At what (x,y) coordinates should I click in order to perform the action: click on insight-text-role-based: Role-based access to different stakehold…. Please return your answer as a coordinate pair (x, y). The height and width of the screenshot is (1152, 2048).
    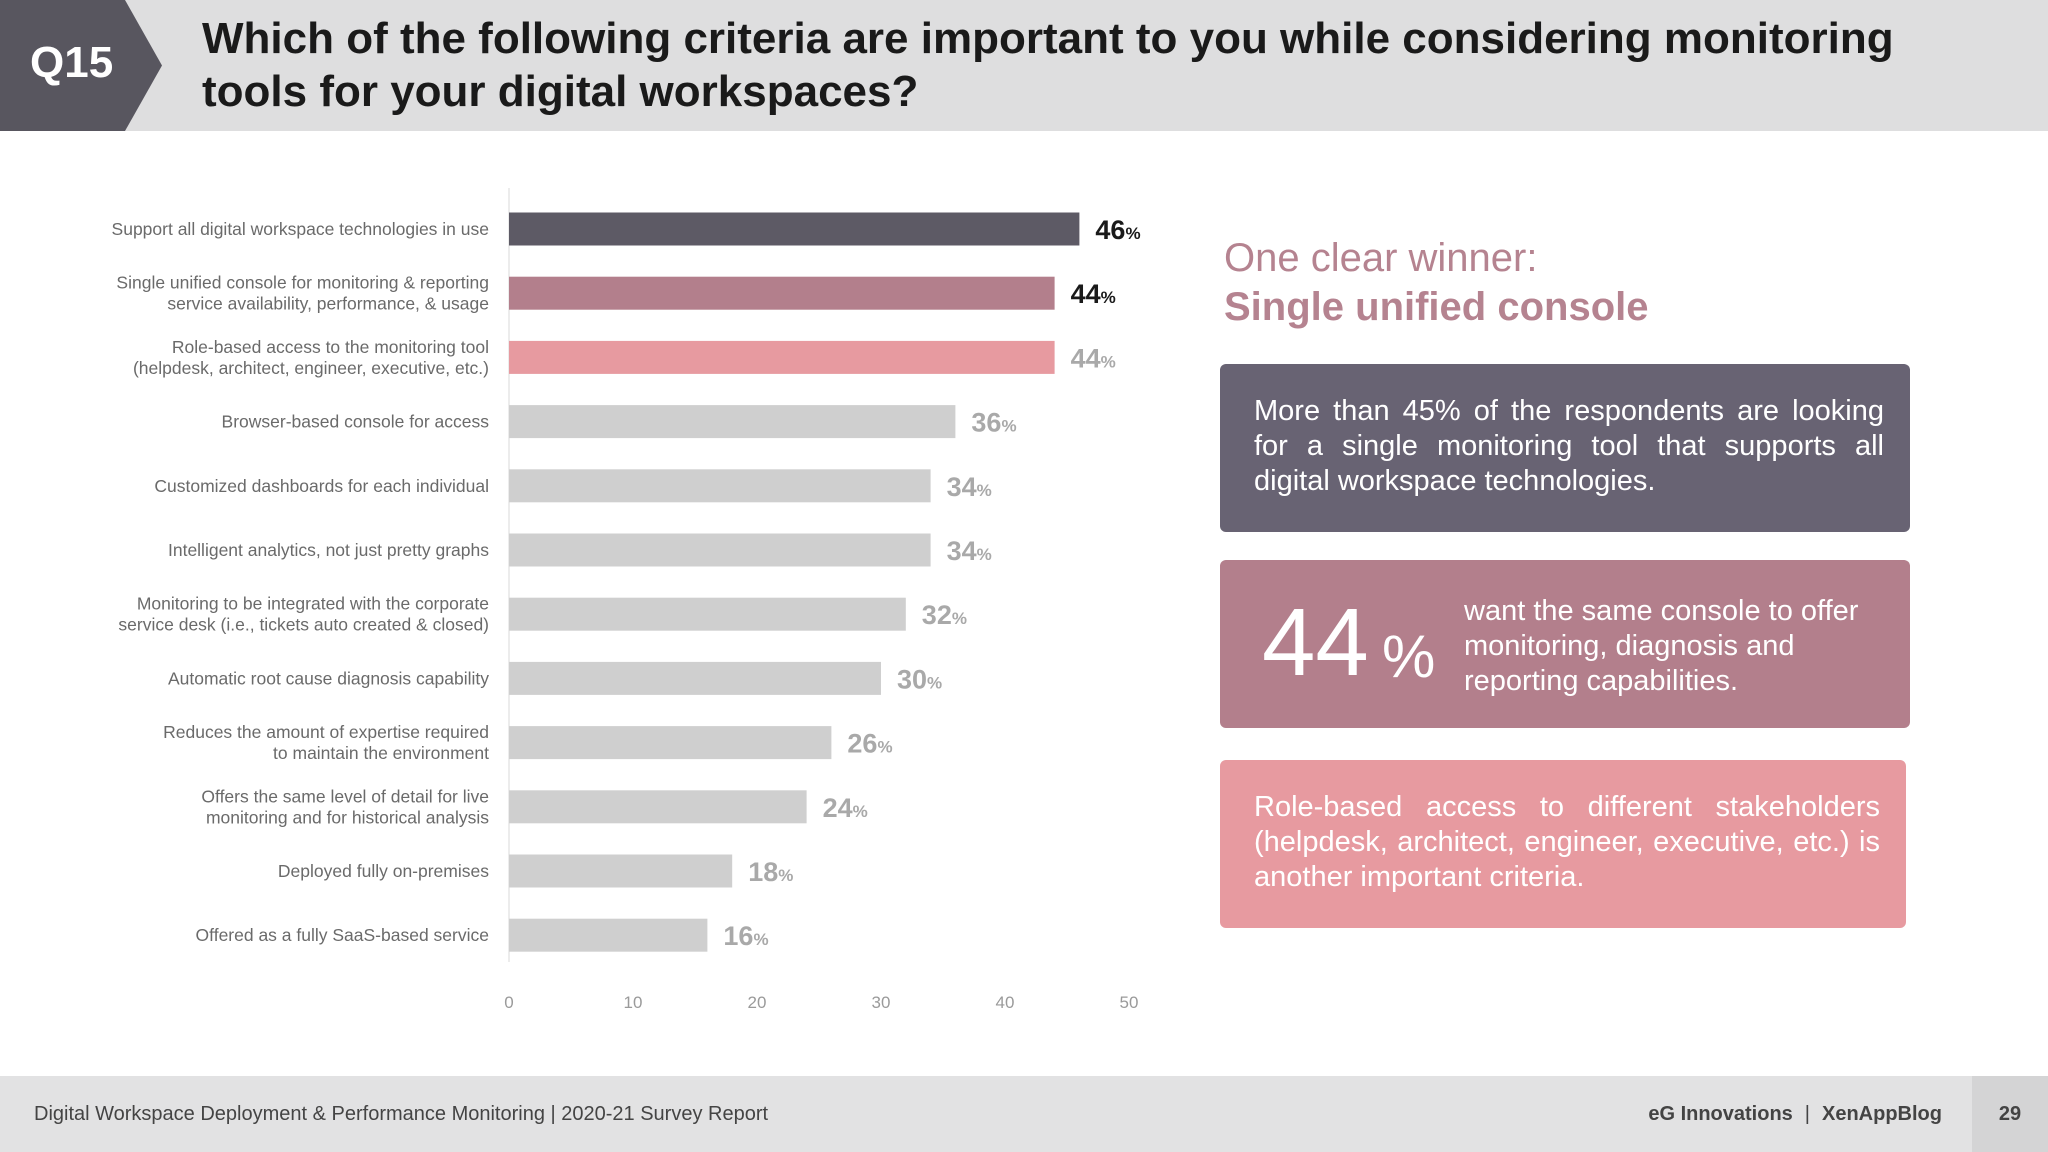
    Looking at the image, I should click on (1567, 842).